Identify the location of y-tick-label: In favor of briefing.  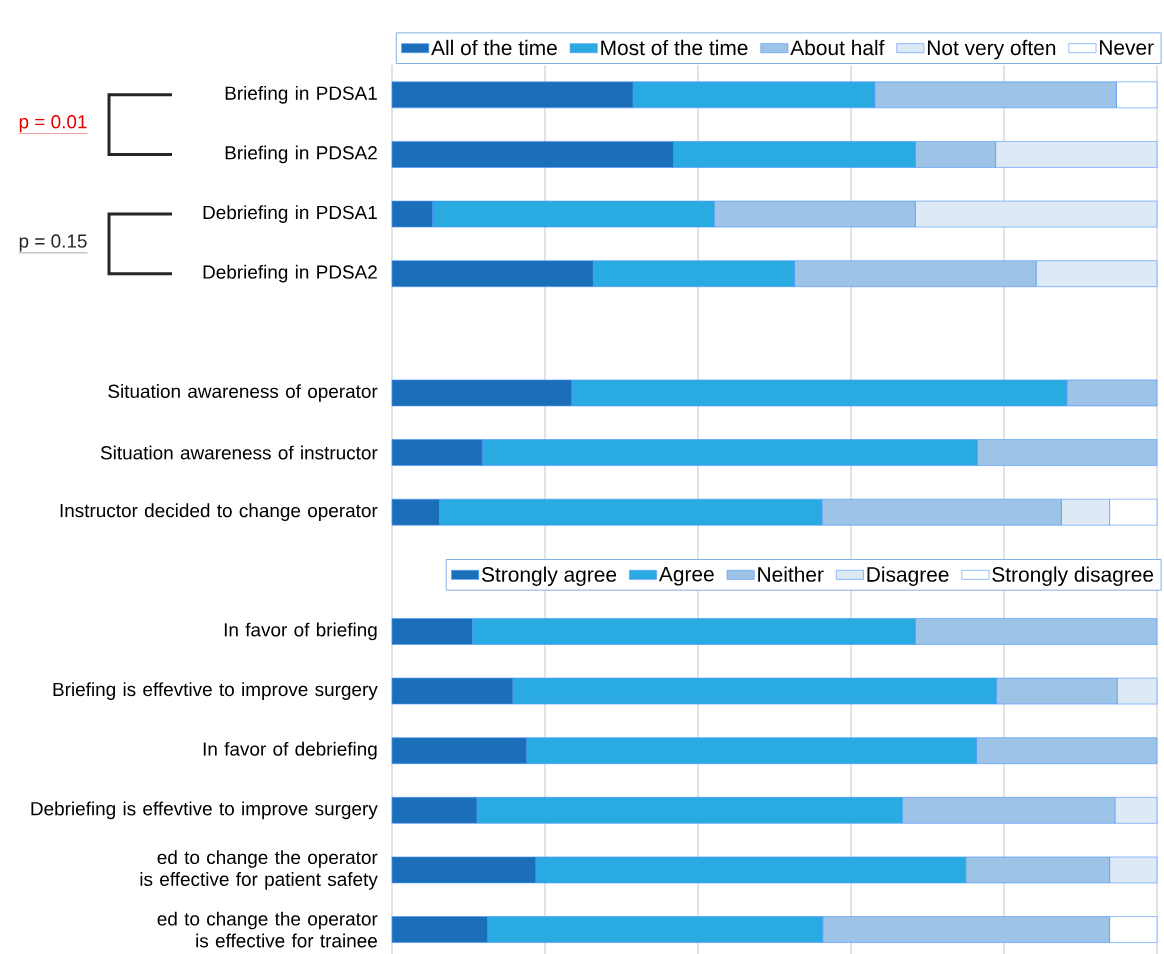
(300, 631).